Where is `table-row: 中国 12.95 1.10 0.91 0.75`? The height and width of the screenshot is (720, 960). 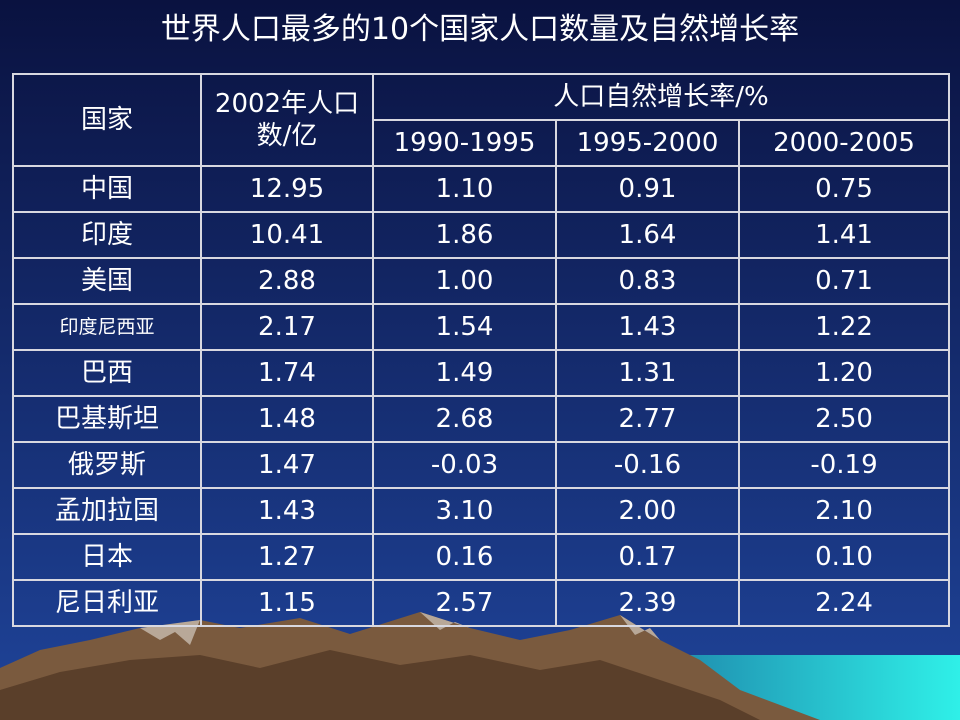
table-row: 中国 12.95 1.10 0.91 0.75 is located at coordinates (481, 189).